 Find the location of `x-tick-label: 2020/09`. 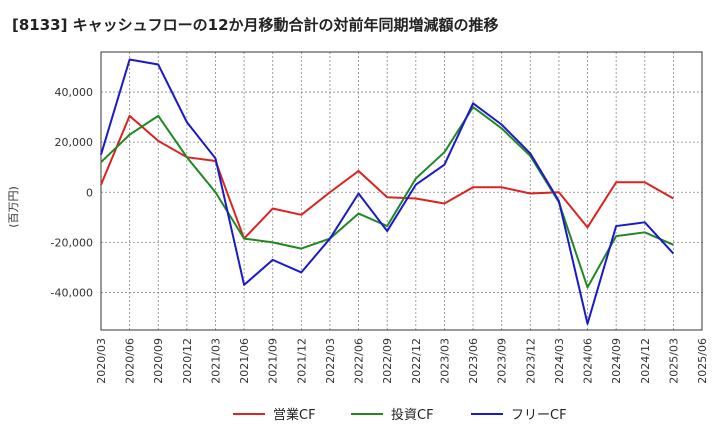

x-tick-label: 2020/09 is located at coordinates (158, 361).